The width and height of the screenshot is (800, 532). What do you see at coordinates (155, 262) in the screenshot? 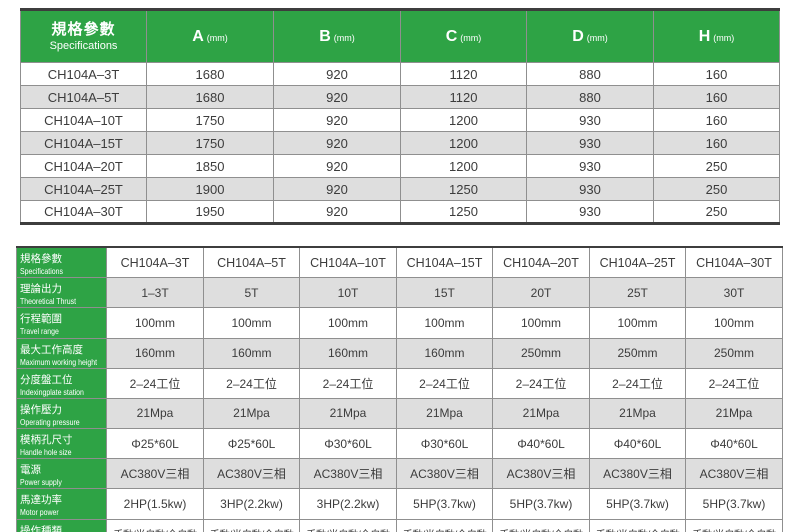
I see `model-column-header: CH104A–3T` at bounding box center [155, 262].